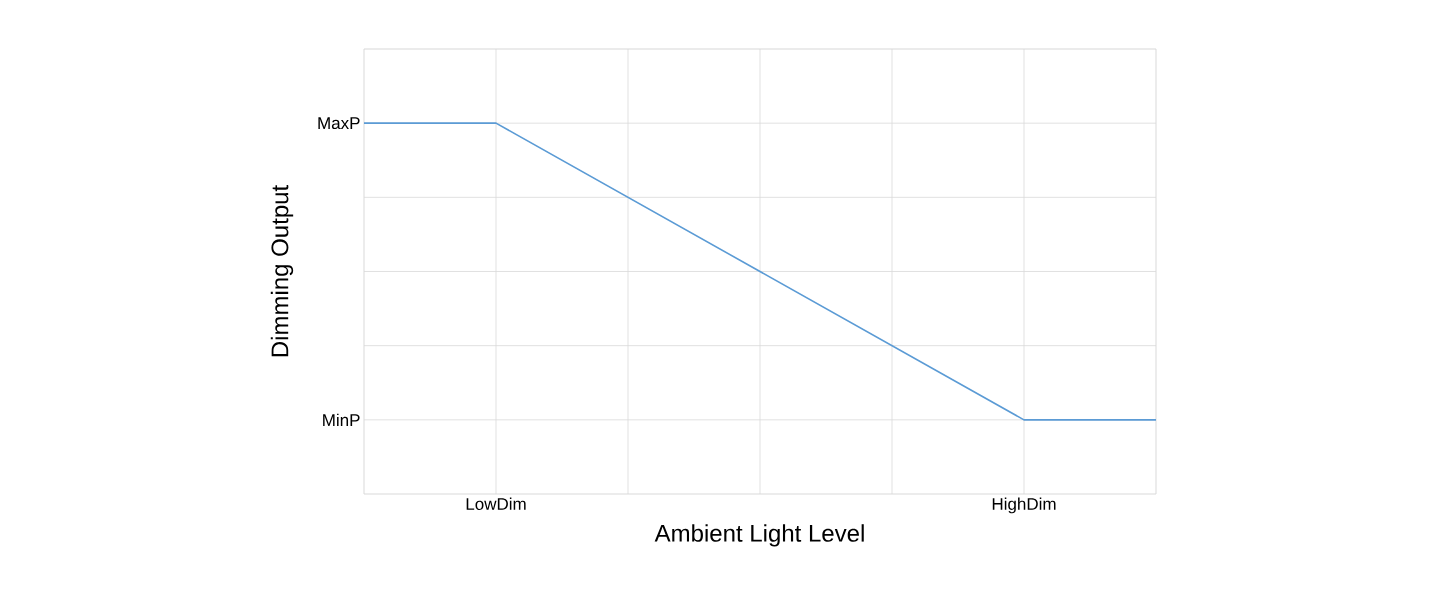 The image size is (1448, 595). I want to click on x-axis-title: Ambient Light Level, so click(759, 535).